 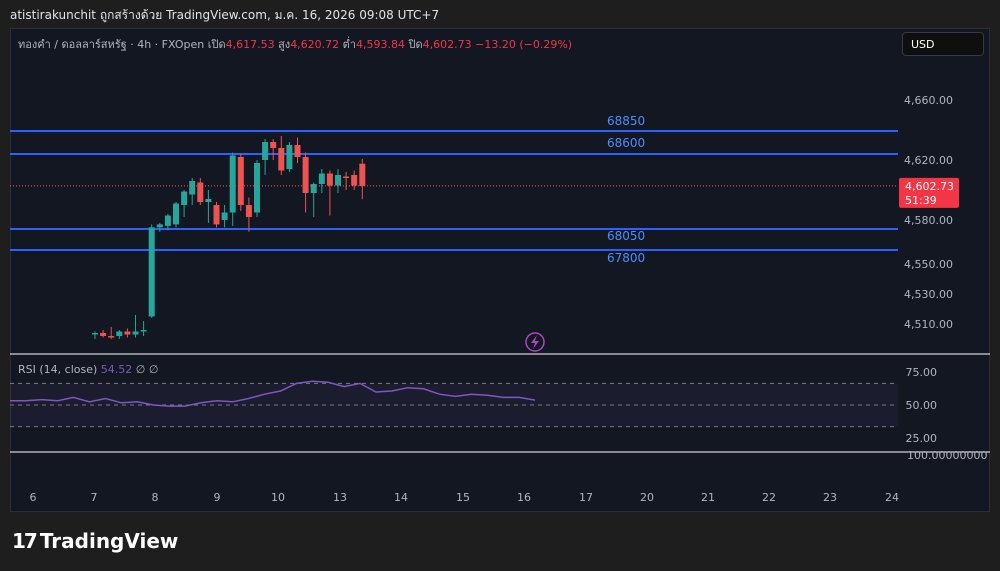 I want to click on lightning-icon-ring, so click(x=535, y=342).